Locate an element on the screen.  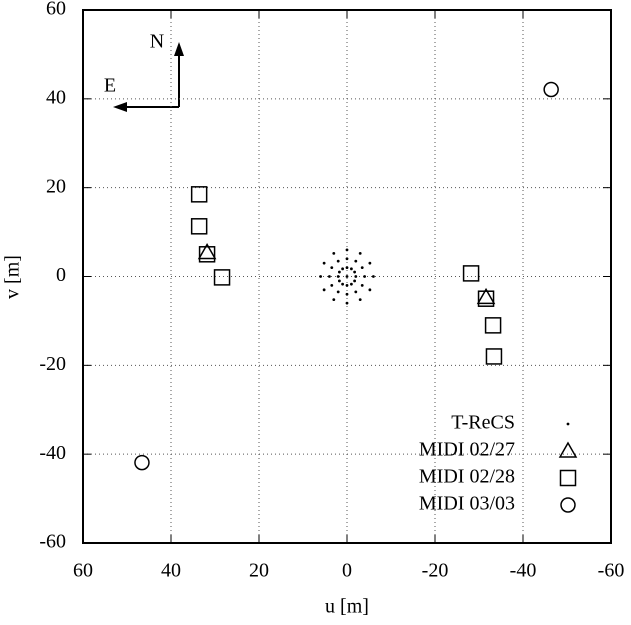
legend-label: MIDI 02/28 is located at coordinates (467, 477).